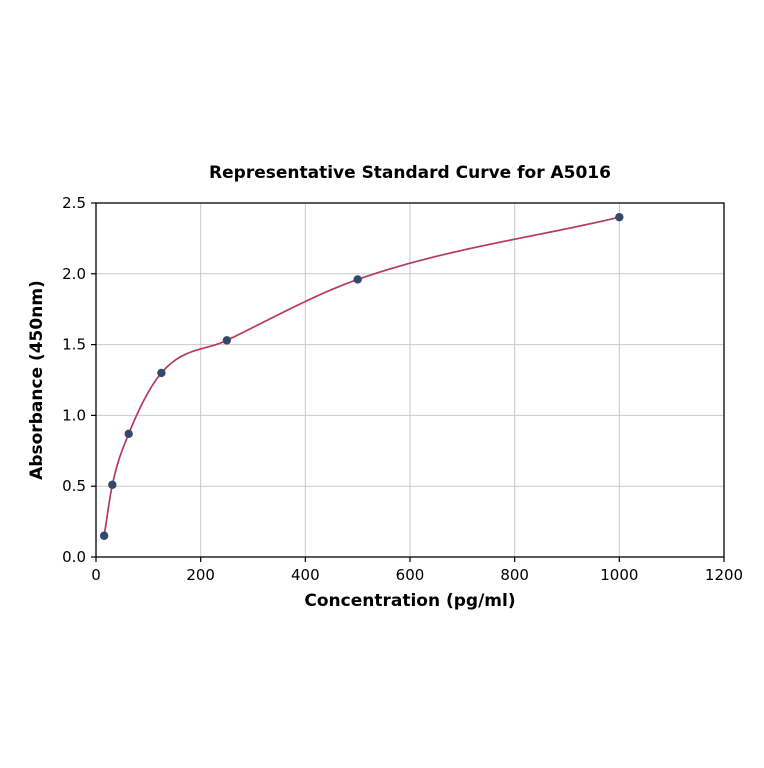 Image resolution: width=764 pixels, height=768 pixels. What do you see at coordinates (74, 557) in the screenshot?
I see `y-tick-label: 0.0` at bounding box center [74, 557].